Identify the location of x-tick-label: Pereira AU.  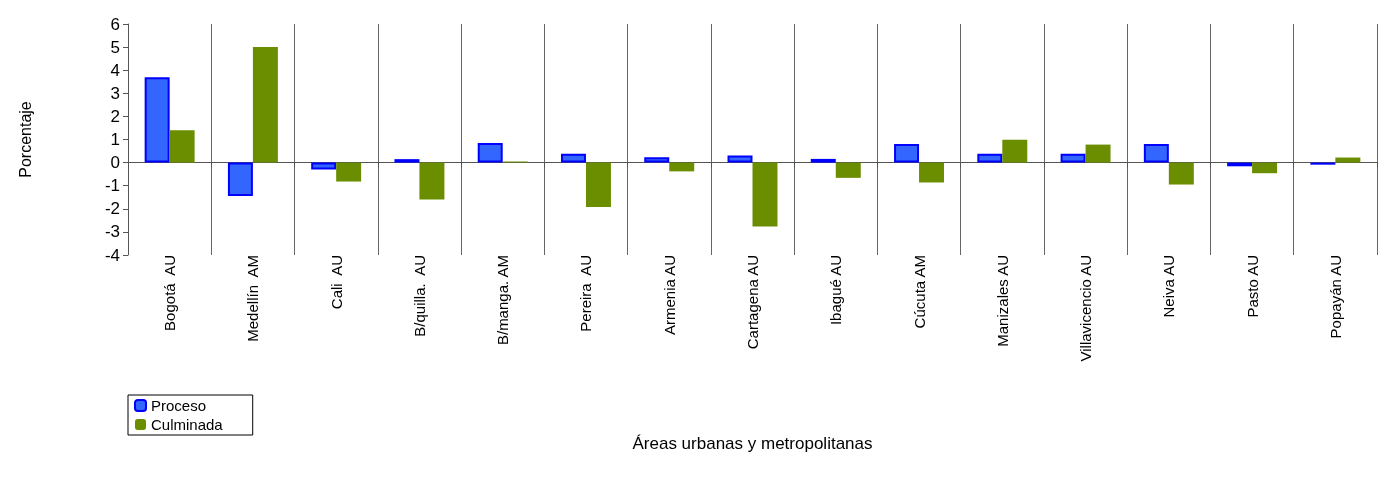
(586, 293).